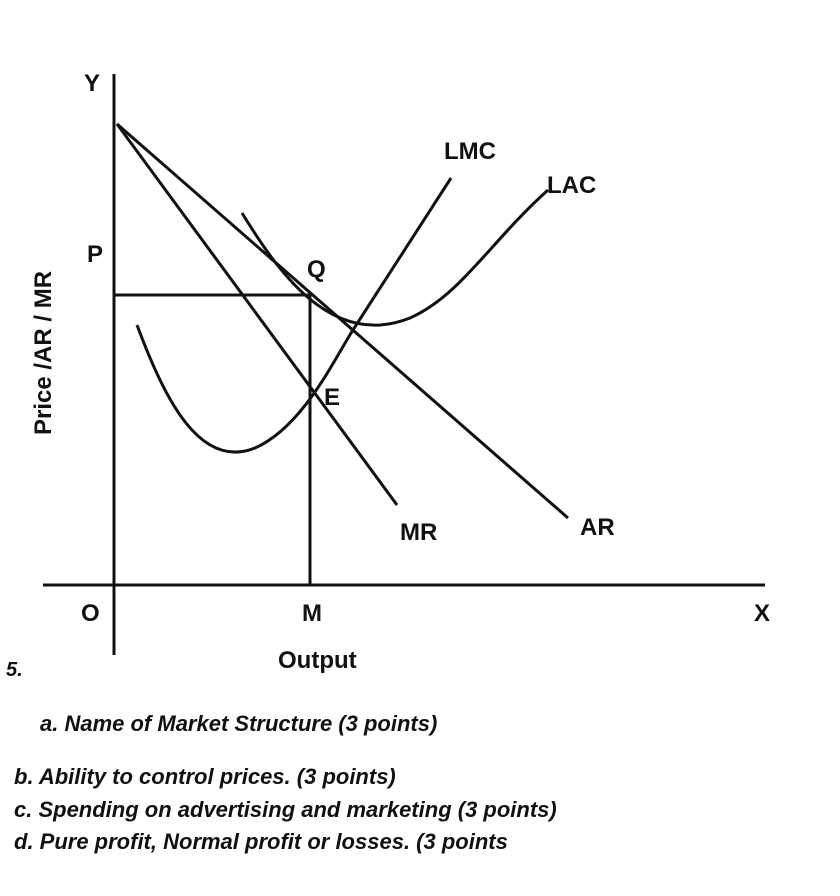 The width and height of the screenshot is (840, 896). I want to click on question-b: b. Ability to control prices. (3 points), so click(205, 776).